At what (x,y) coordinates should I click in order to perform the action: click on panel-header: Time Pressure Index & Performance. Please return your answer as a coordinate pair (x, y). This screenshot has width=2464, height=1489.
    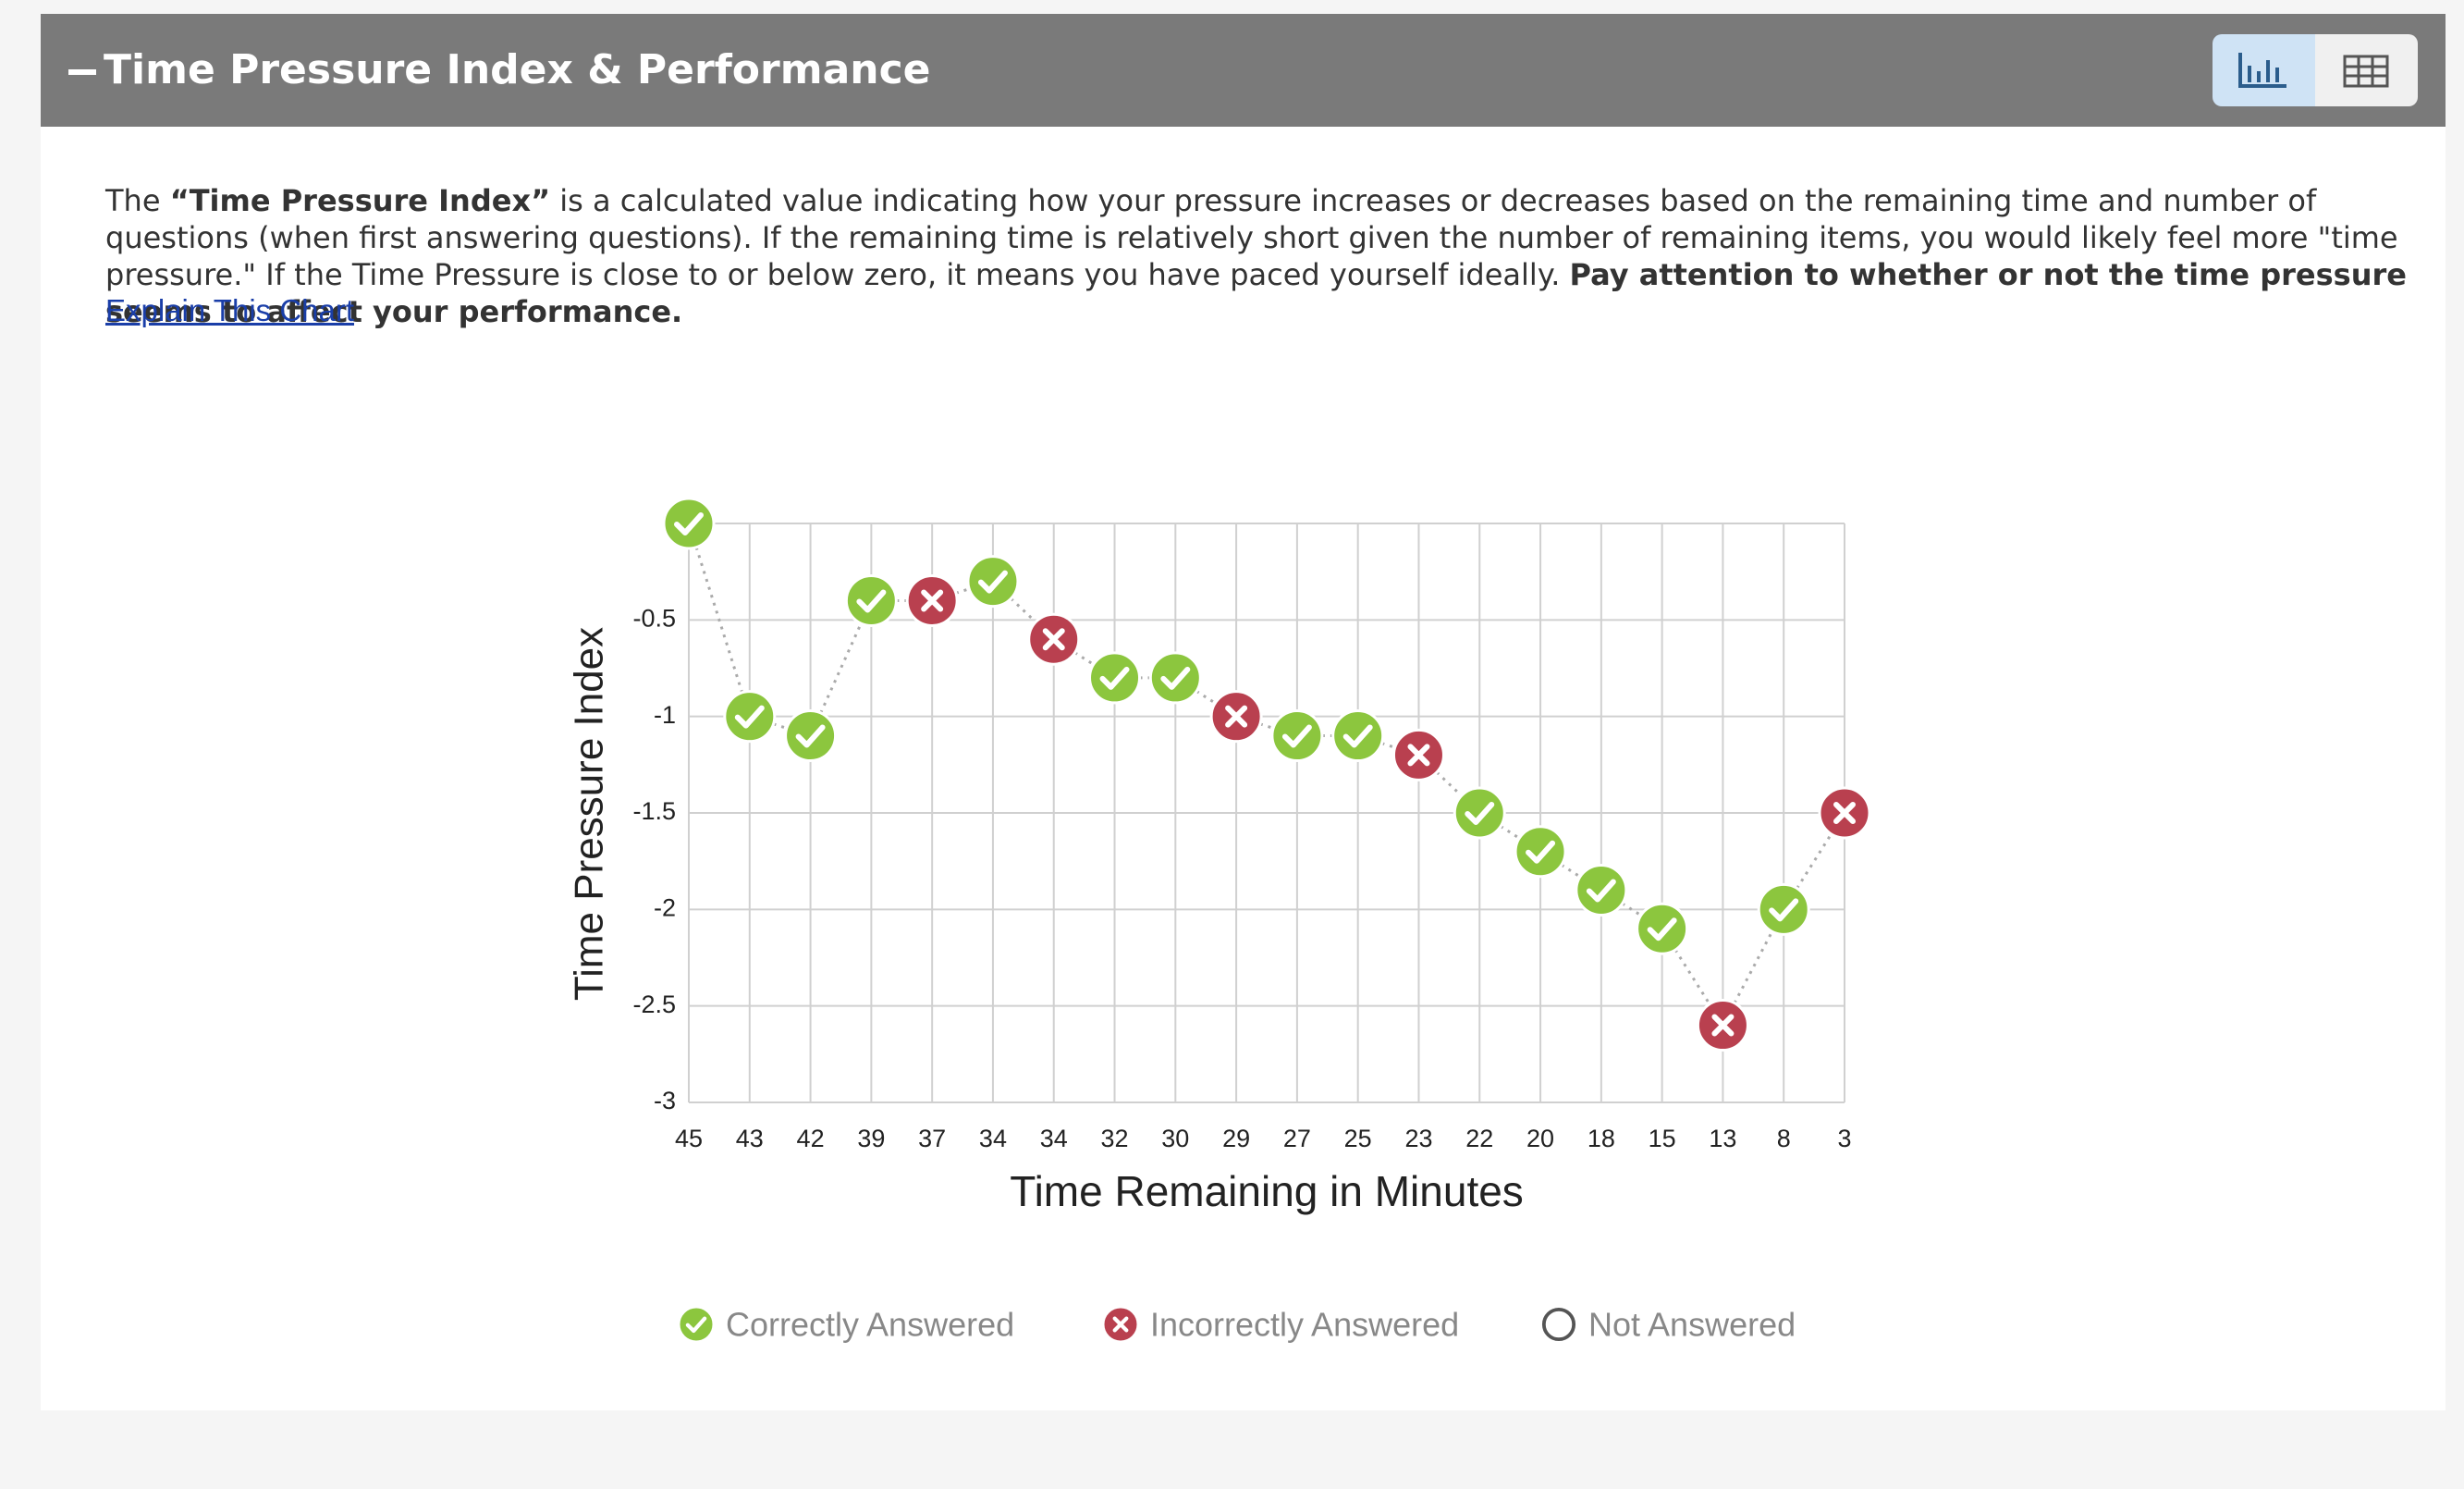
    Looking at the image, I should click on (1244, 70).